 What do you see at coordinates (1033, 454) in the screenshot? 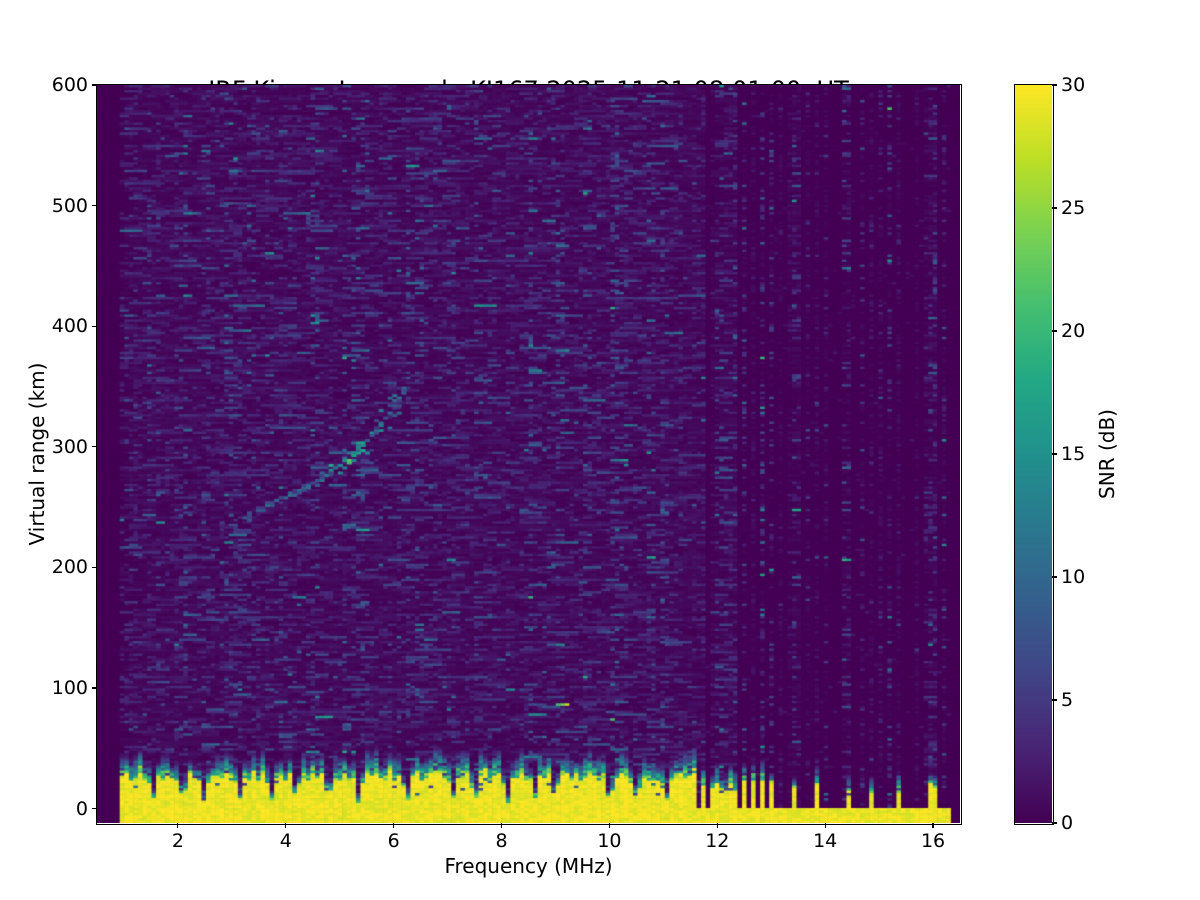
I see `colorbar` at bounding box center [1033, 454].